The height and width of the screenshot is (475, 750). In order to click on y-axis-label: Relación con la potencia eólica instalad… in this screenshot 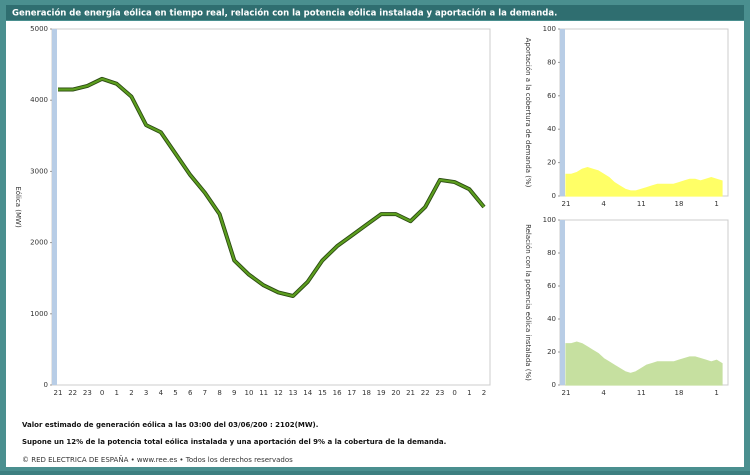, I will do `click(528, 302)`.